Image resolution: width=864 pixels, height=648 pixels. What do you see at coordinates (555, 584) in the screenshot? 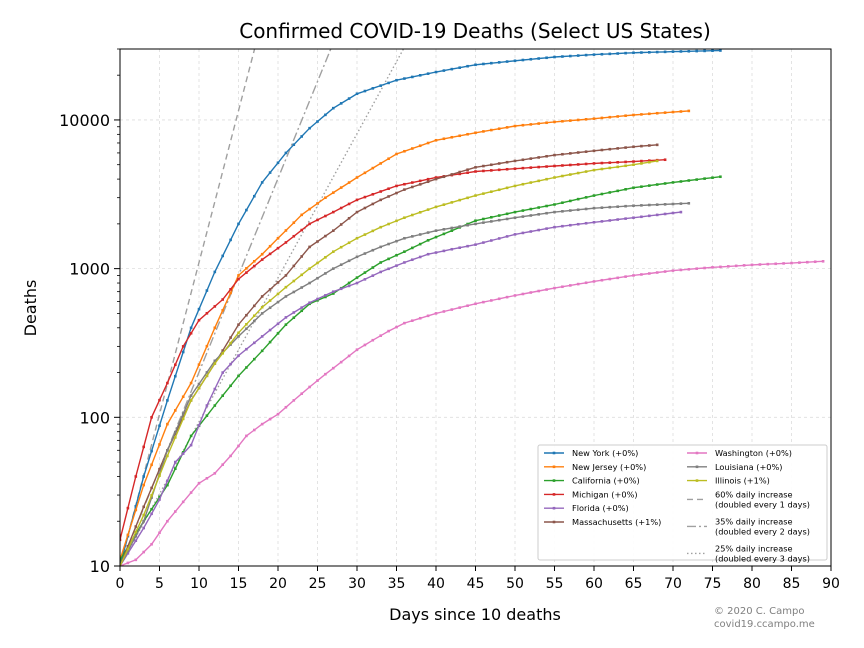
I see `x-tick-label: 55` at bounding box center [555, 584].